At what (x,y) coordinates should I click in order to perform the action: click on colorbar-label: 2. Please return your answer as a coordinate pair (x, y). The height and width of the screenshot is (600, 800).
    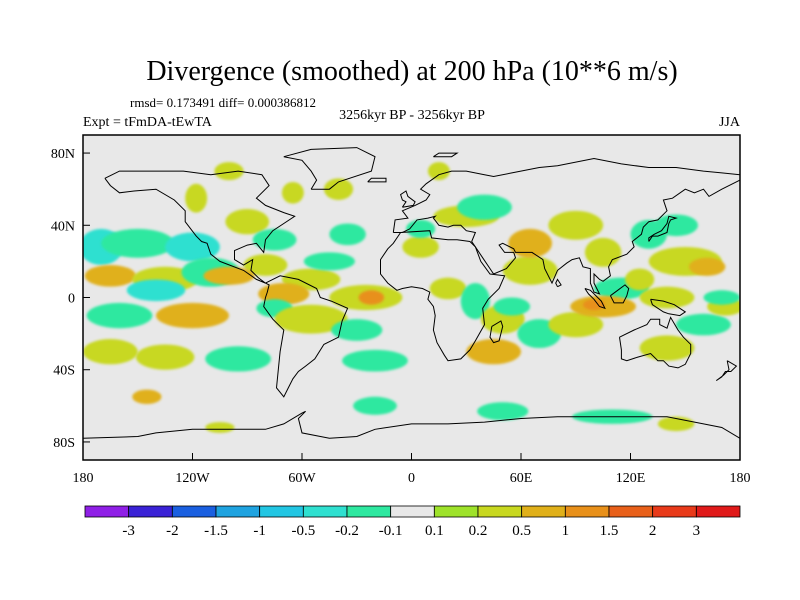
    Looking at the image, I should click on (653, 531).